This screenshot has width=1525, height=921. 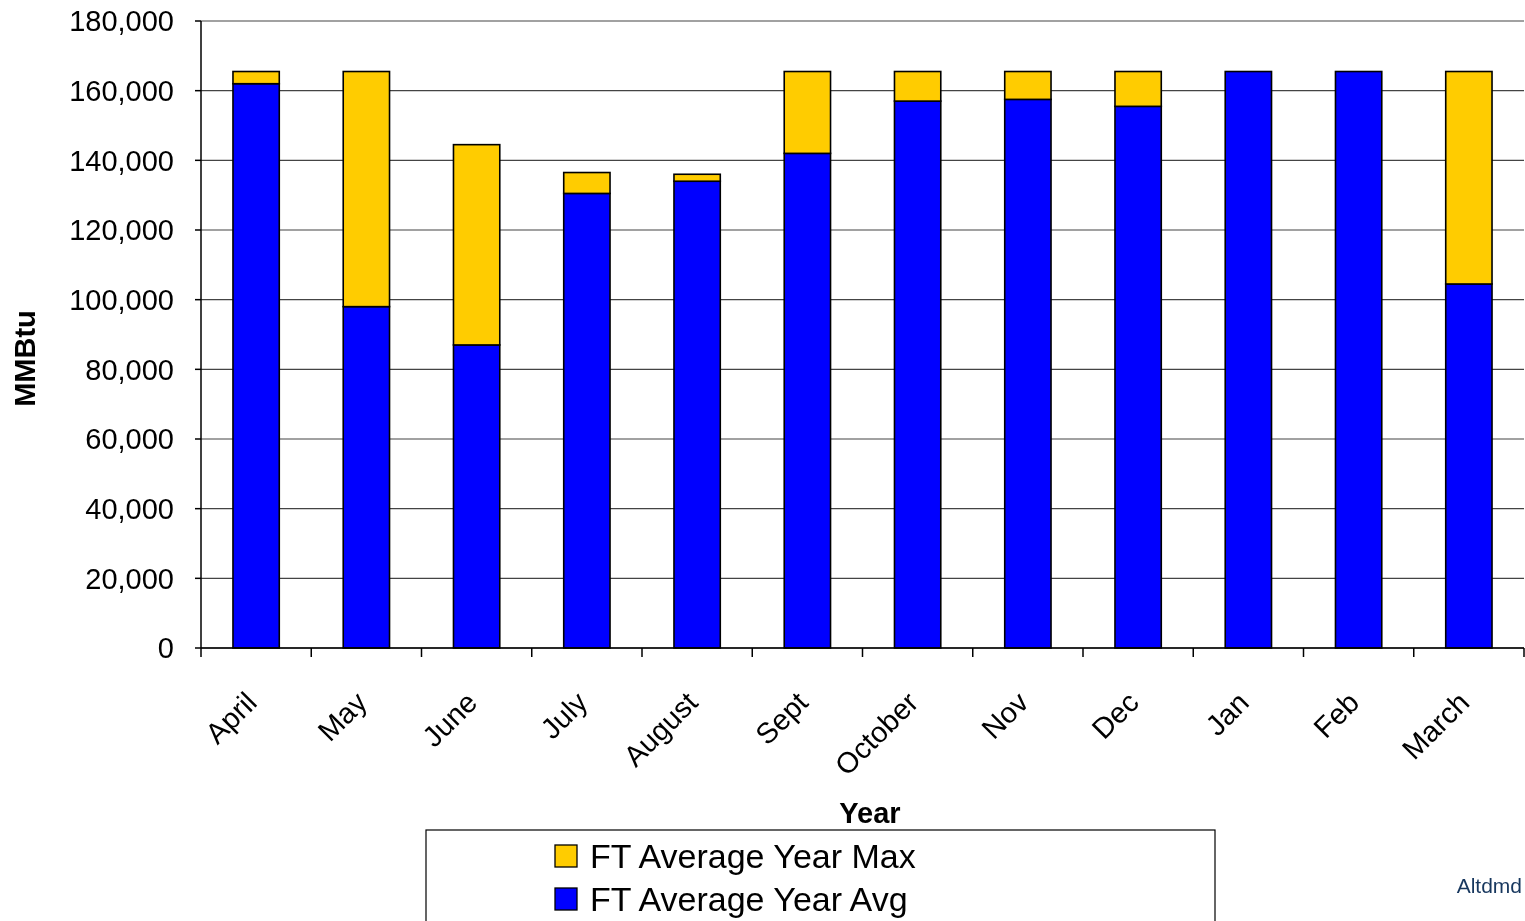 What do you see at coordinates (121, 160) in the screenshot?
I see `y-tick-label: 140,000` at bounding box center [121, 160].